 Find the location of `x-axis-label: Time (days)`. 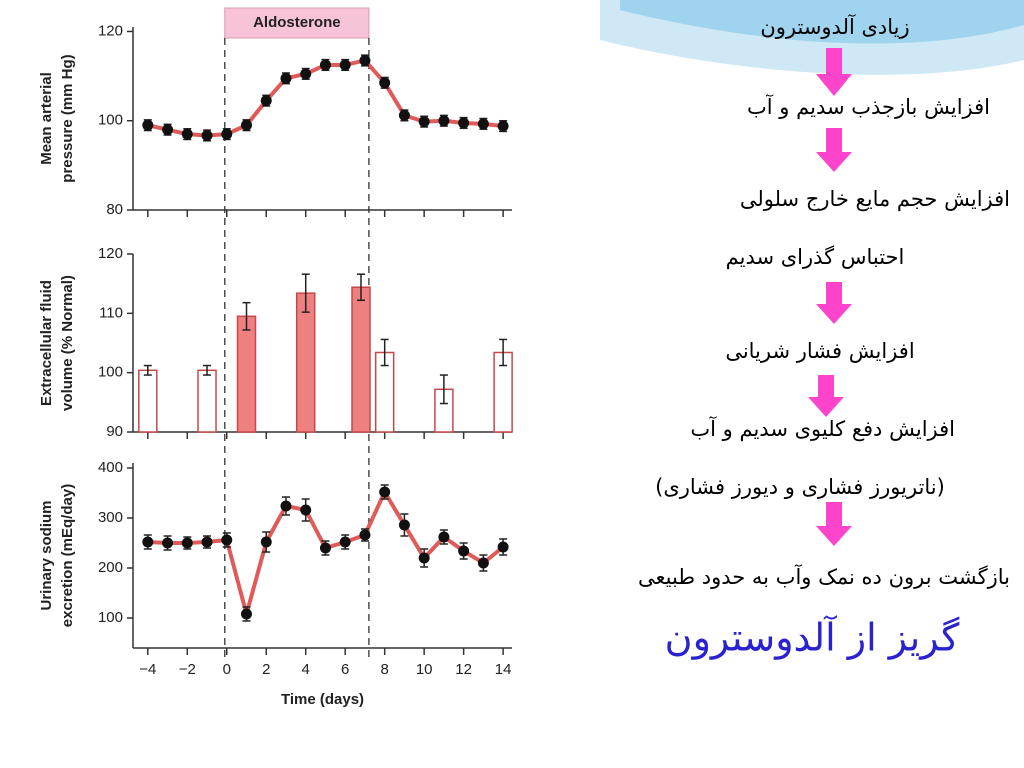

x-axis-label: Time (days) is located at coordinates (322, 699).